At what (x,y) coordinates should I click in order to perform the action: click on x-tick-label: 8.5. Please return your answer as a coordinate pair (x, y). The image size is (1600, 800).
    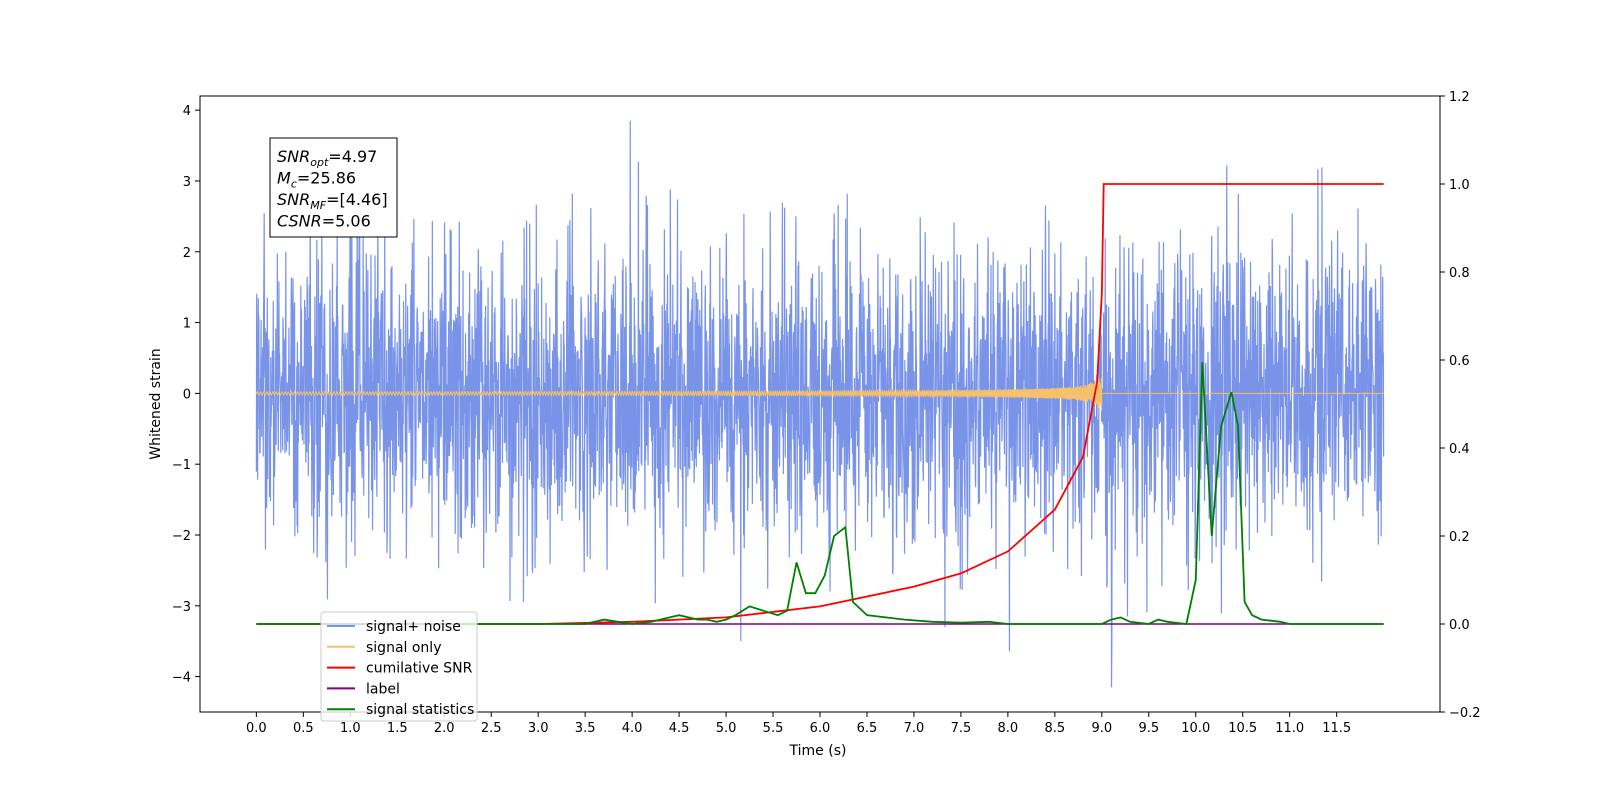
    Looking at the image, I should click on (1055, 728).